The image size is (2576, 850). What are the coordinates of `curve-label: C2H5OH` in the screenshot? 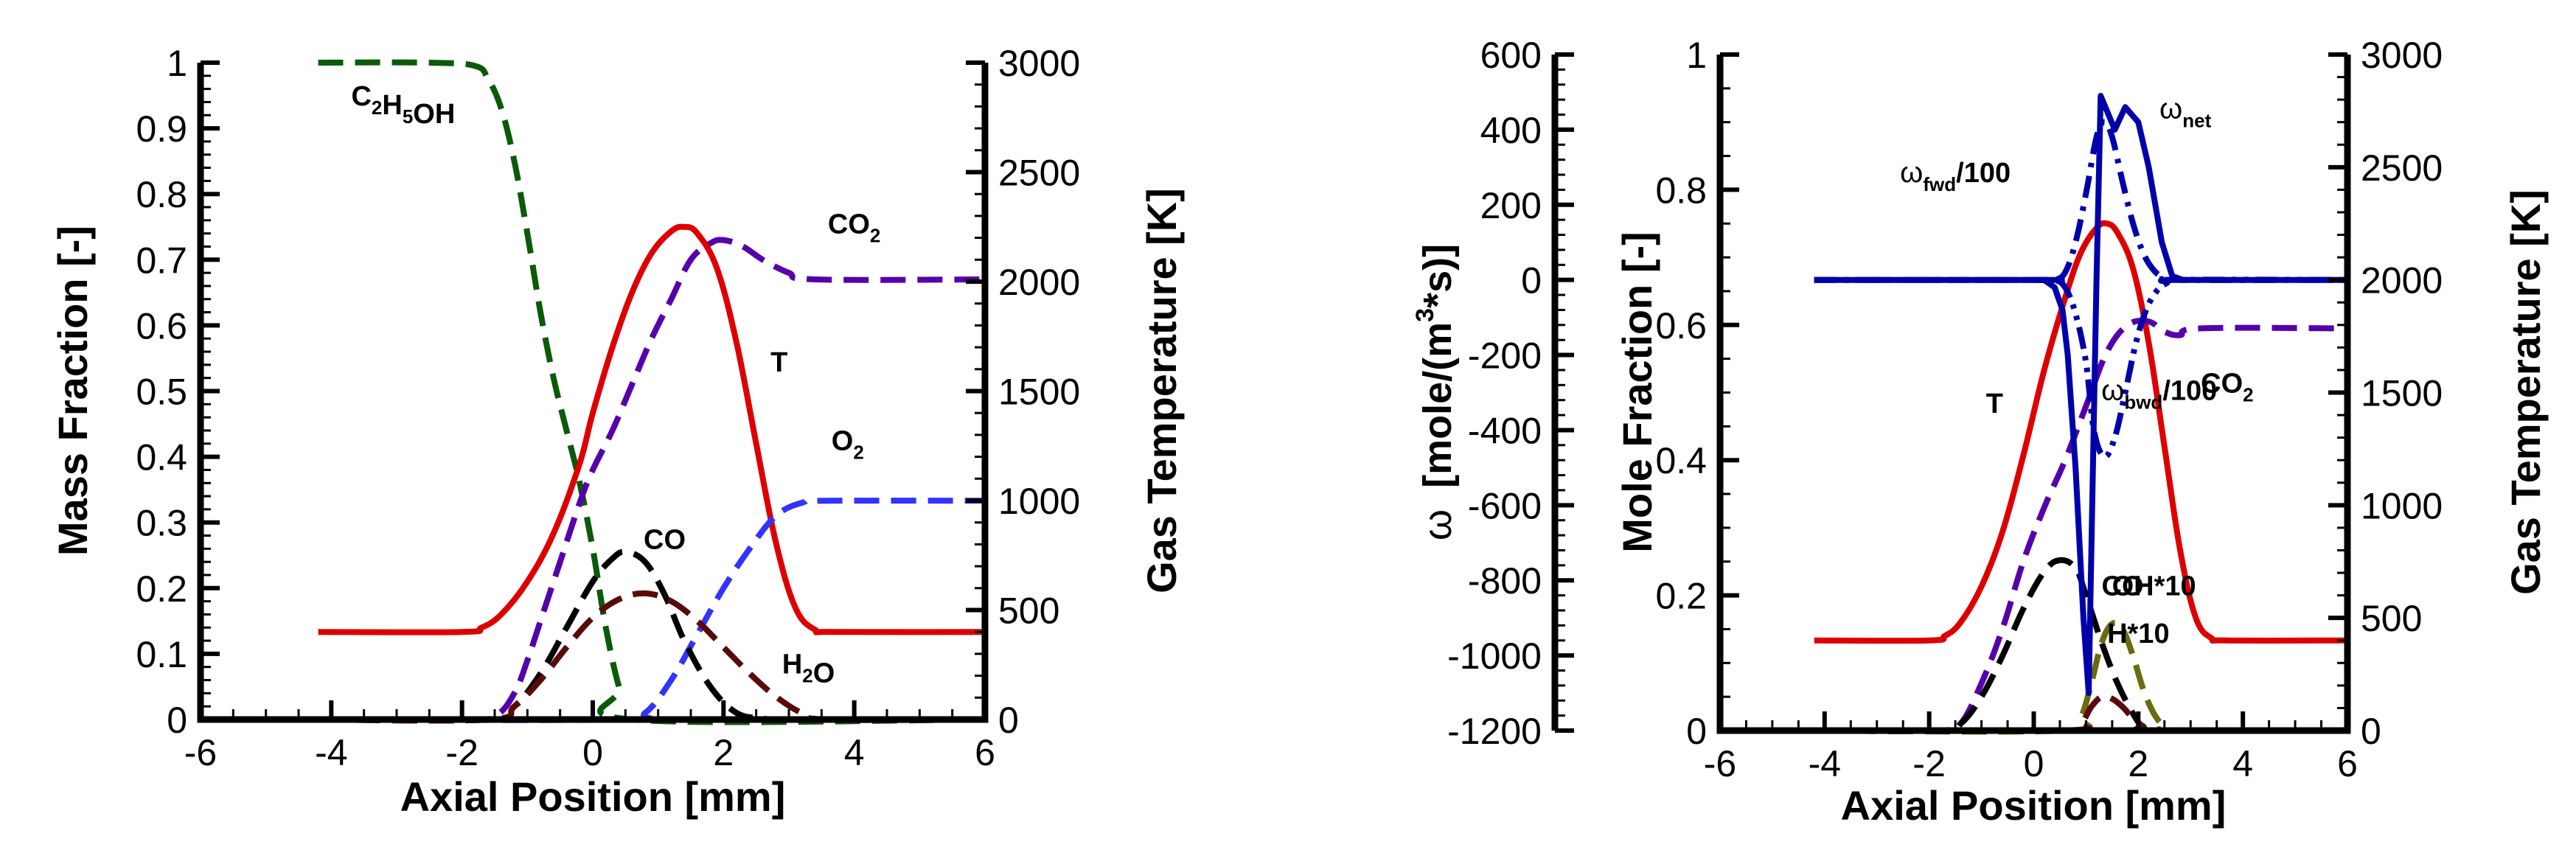 It's located at (403, 105).